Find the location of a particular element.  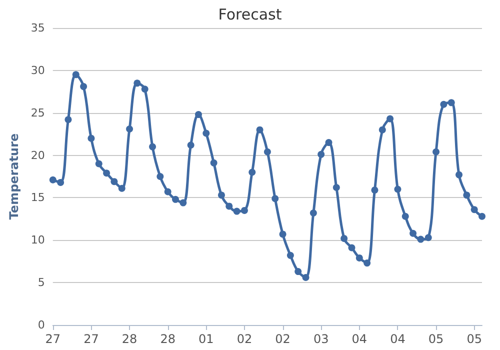

y-tick-label: 0 is located at coordinates (41, 325).